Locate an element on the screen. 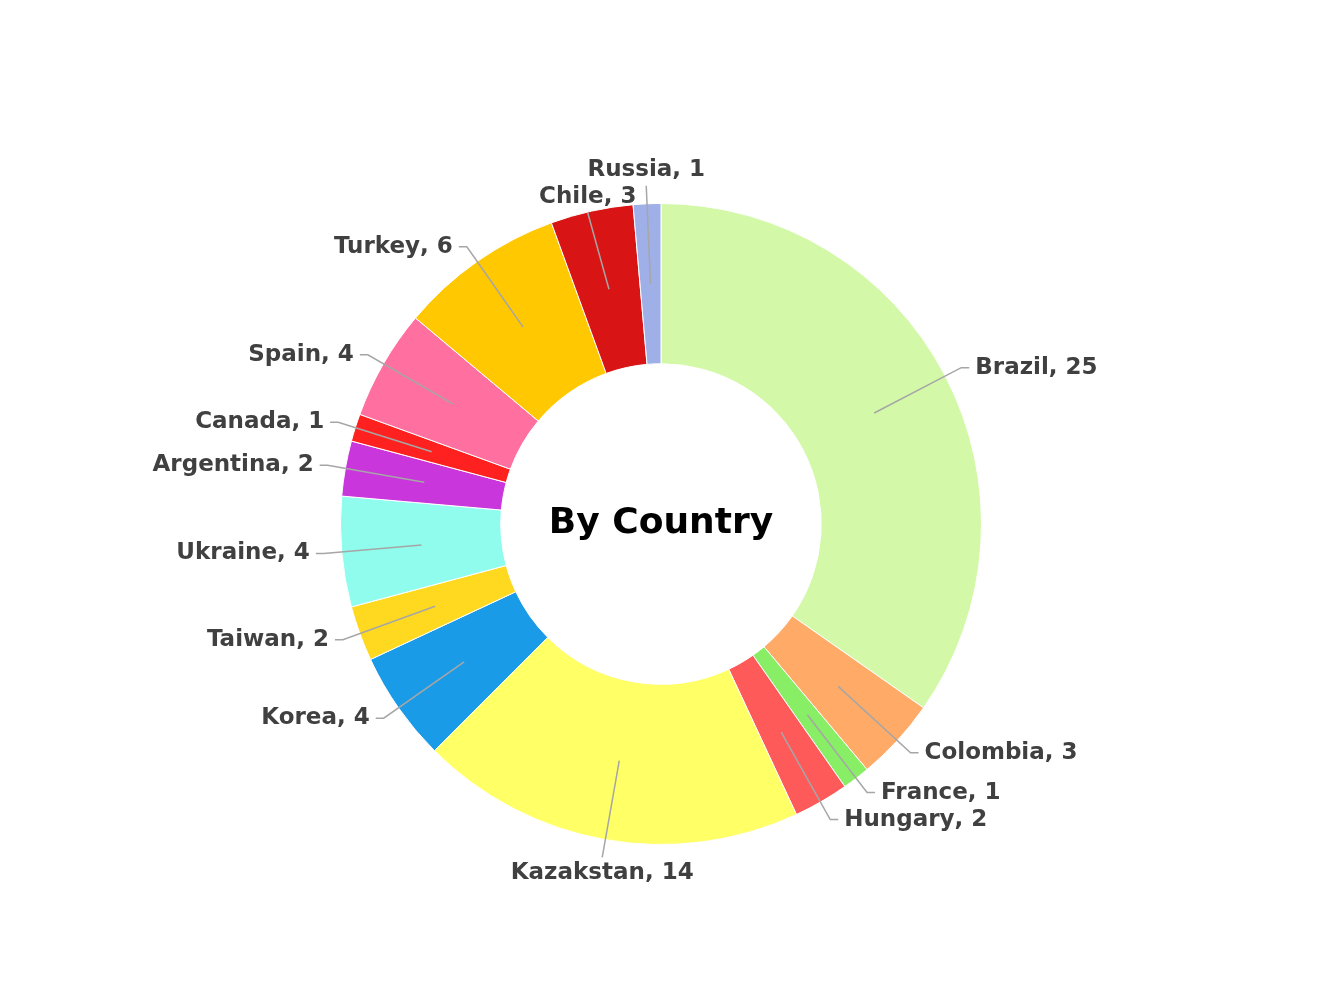  data-label: , 6 is located at coordinates (436, 244).